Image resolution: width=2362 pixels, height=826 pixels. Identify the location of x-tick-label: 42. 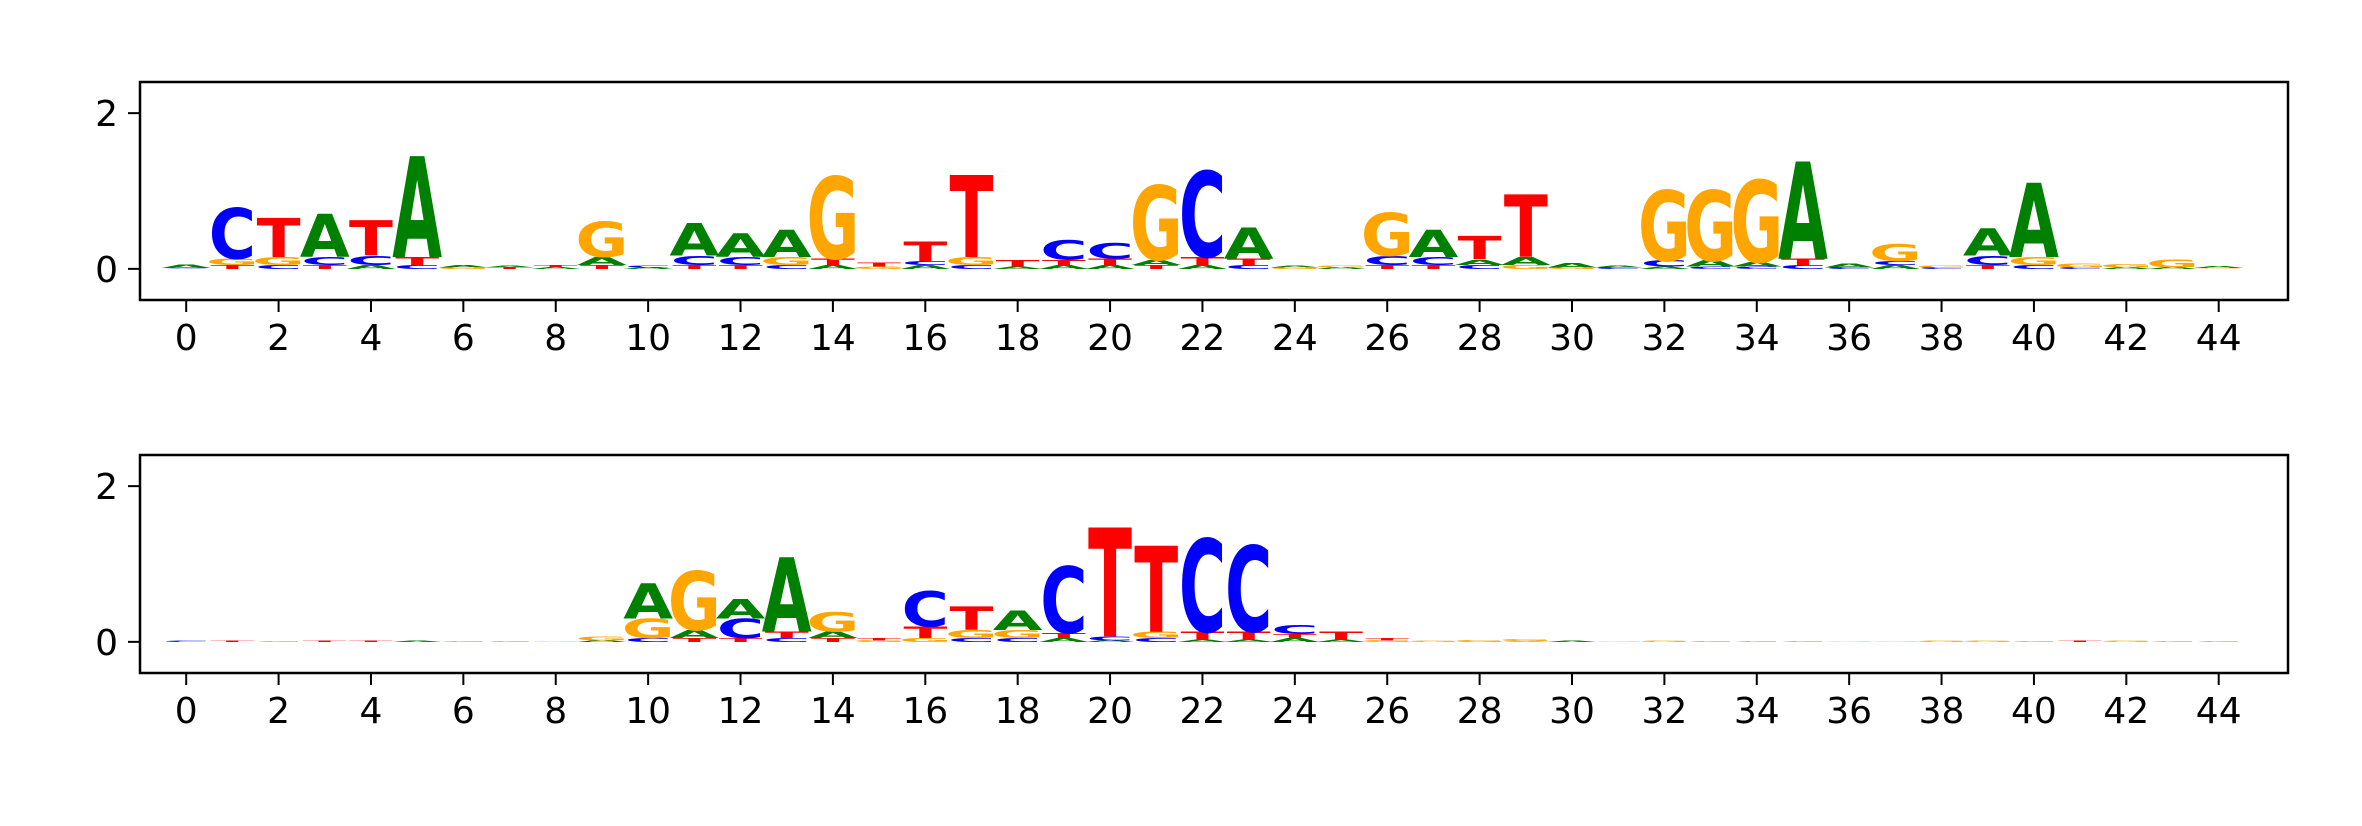
(2126, 711).